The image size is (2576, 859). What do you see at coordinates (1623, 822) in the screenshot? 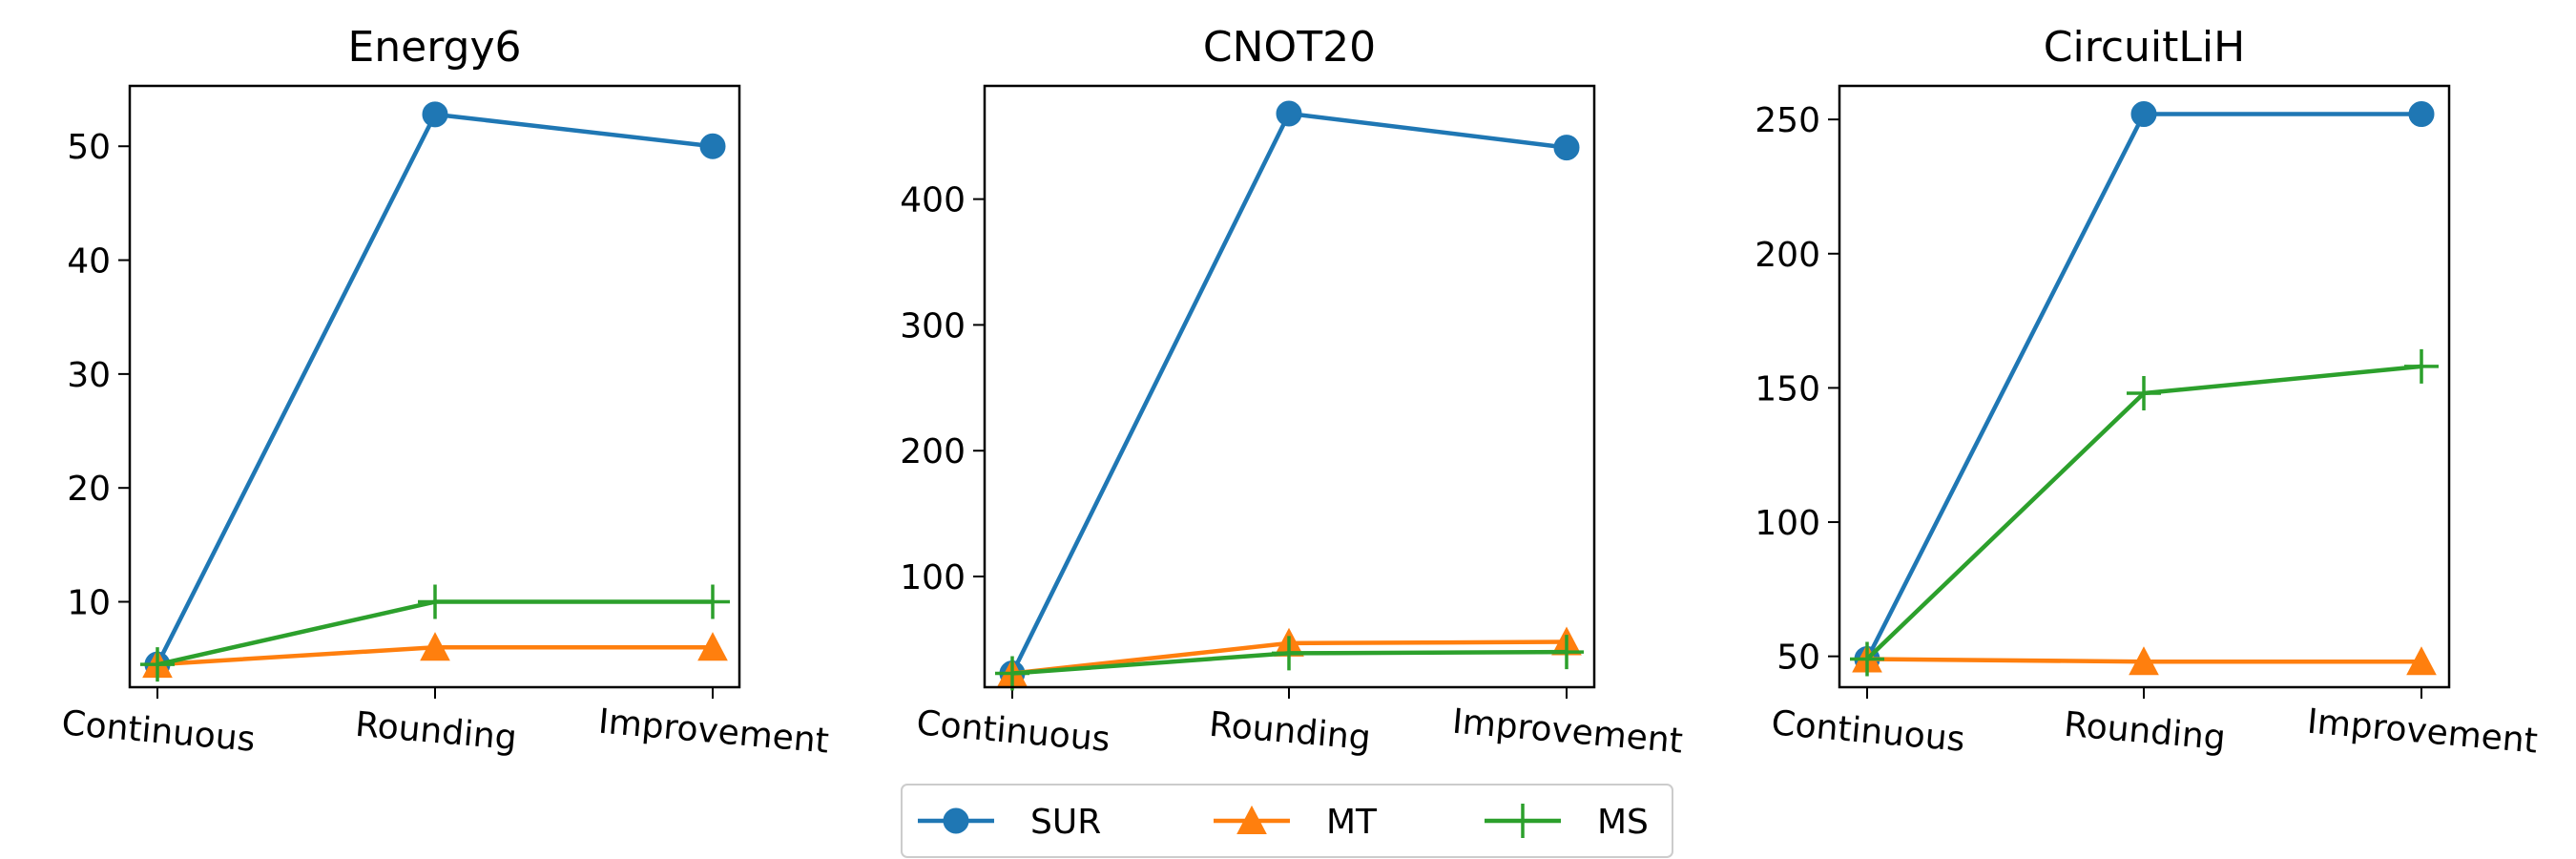
I see `legend-label: MS` at bounding box center [1623, 822].